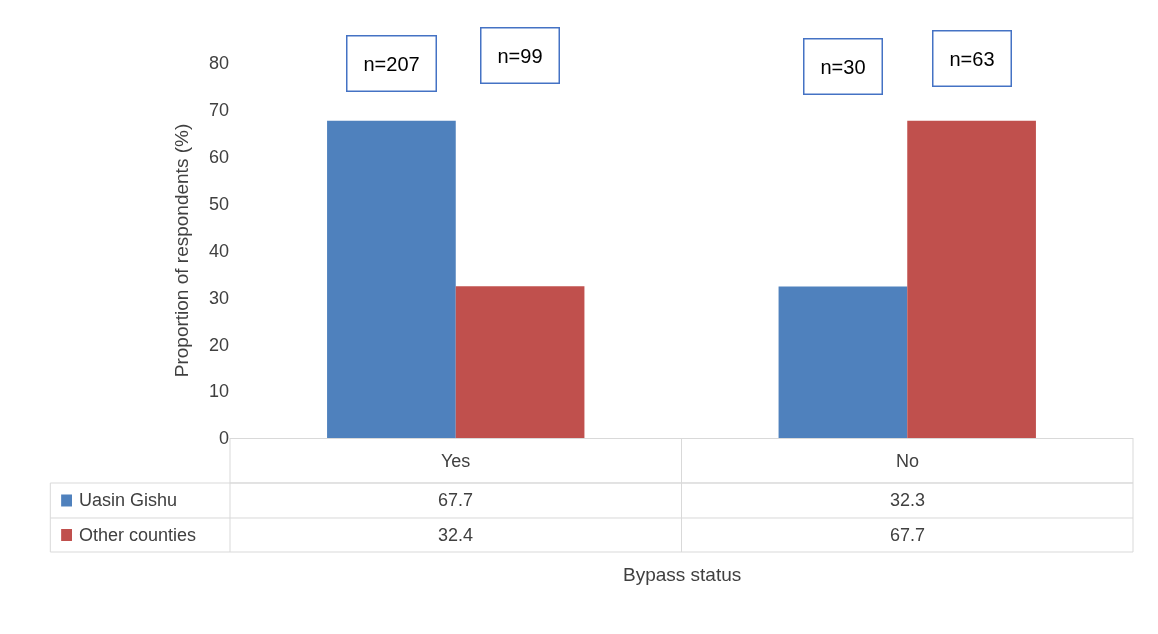 This screenshot has height=634, width=1158. What do you see at coordinates (908, 461) in the screenshot?
I see `x-tick-label: No` at bounding box center [908, 461].